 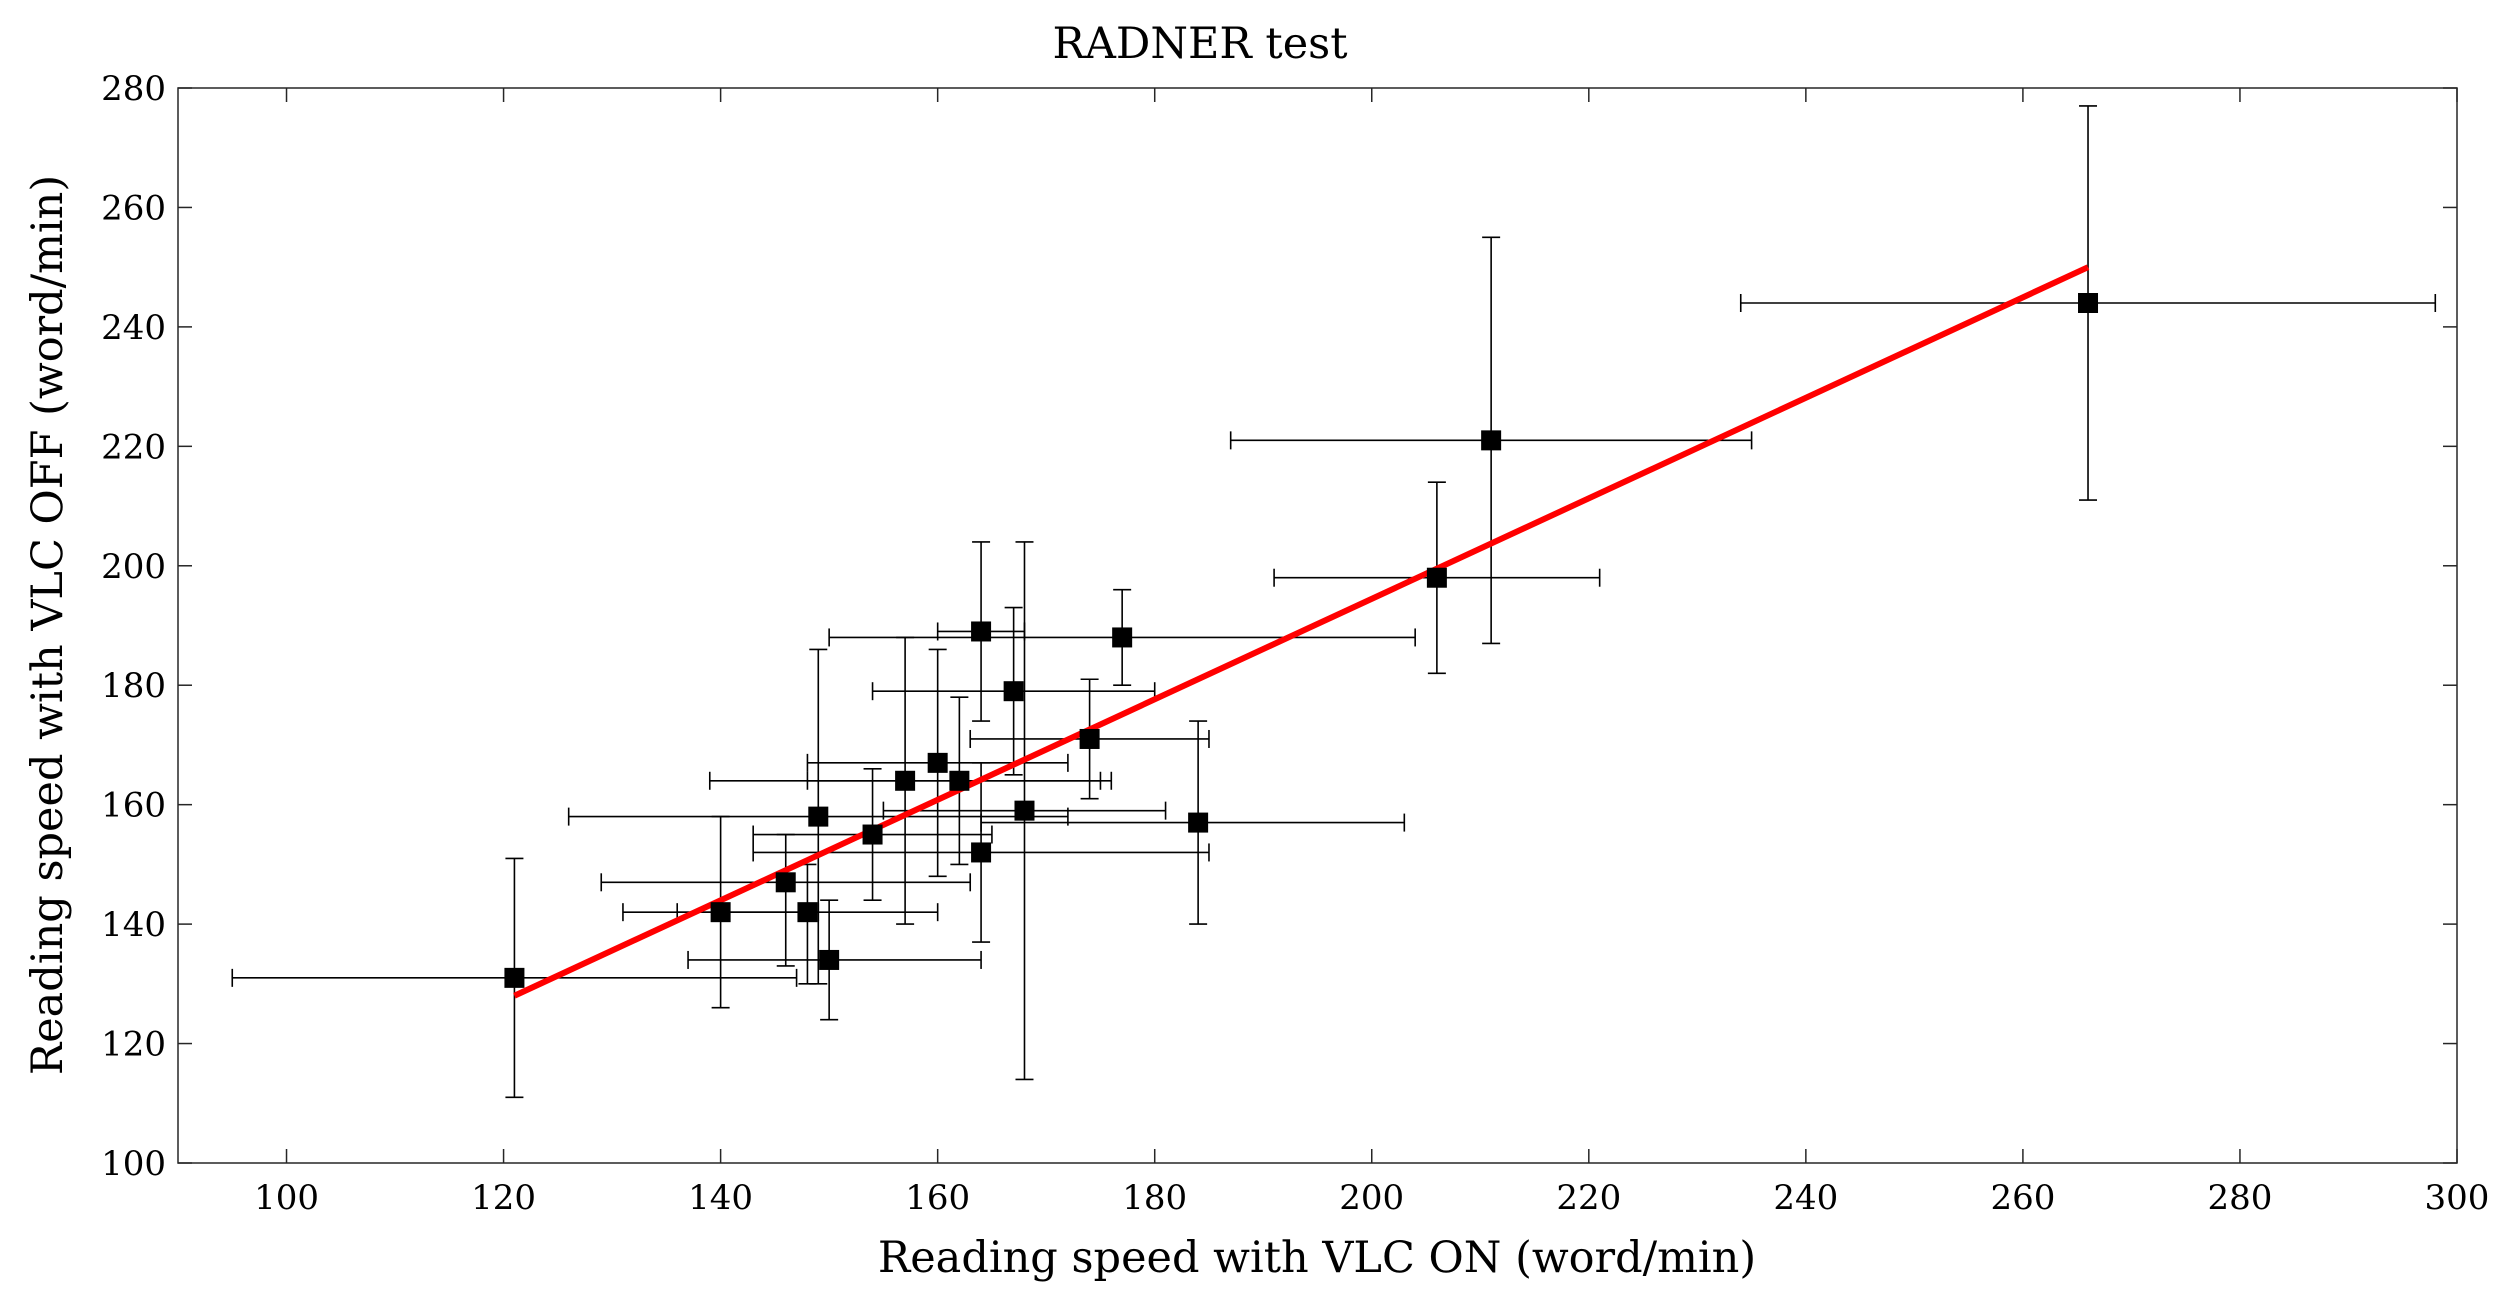 I want to click on y-tick-label: 200, so click(x=133, y=567).